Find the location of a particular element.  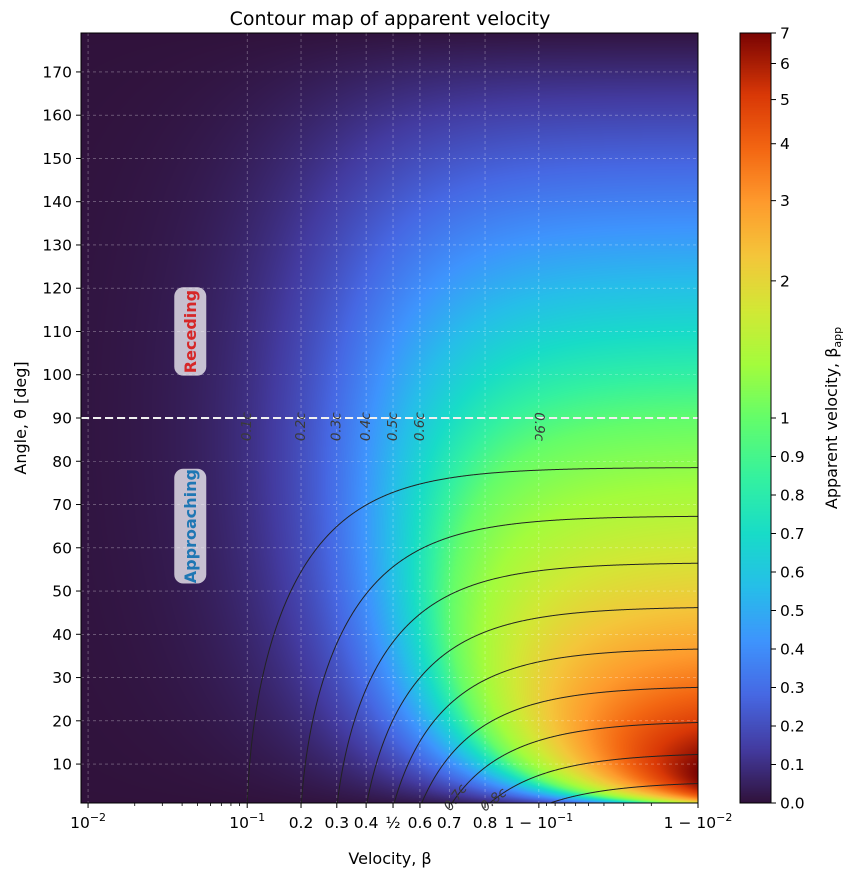

annotation-label: Receding is located at coordinates (190, 331).